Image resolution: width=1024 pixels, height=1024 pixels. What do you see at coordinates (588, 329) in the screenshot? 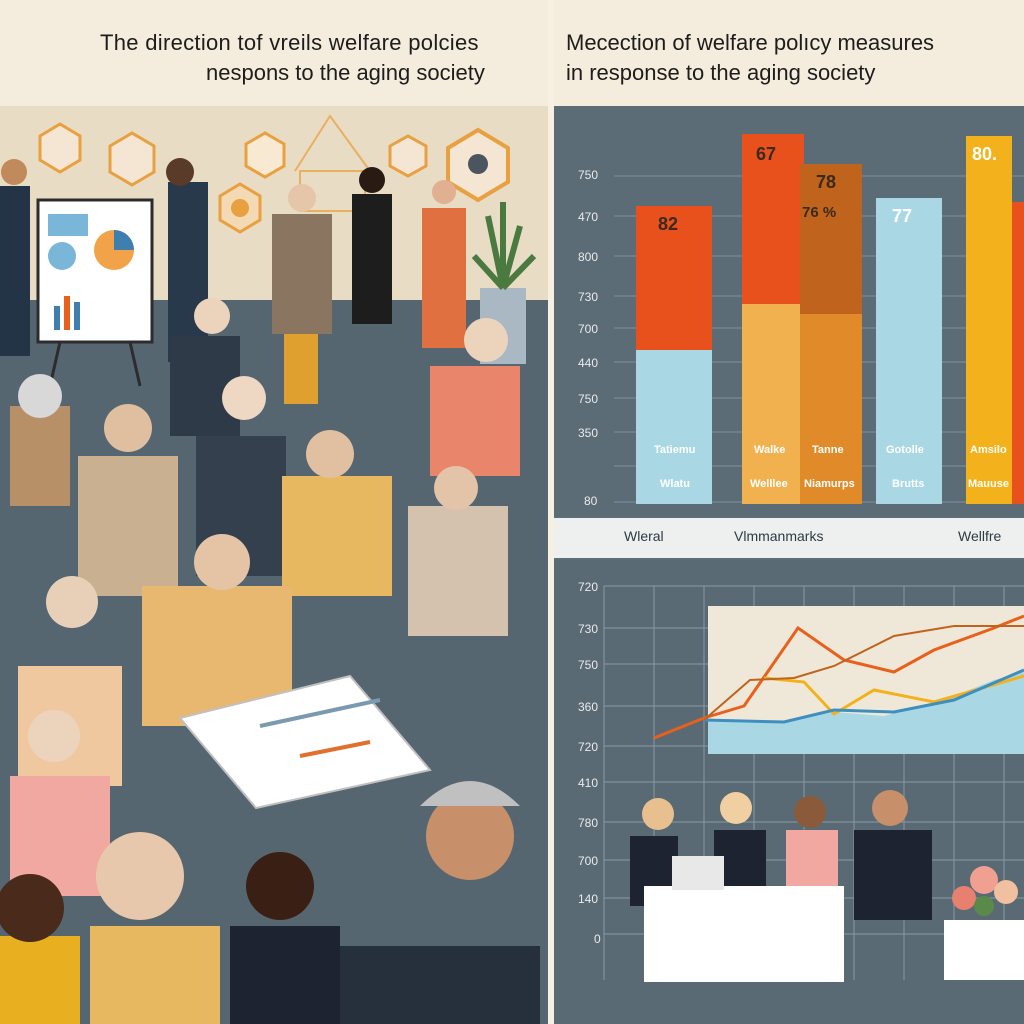
I see `bar-y-tick: 700` at bounding box center [588, 329].